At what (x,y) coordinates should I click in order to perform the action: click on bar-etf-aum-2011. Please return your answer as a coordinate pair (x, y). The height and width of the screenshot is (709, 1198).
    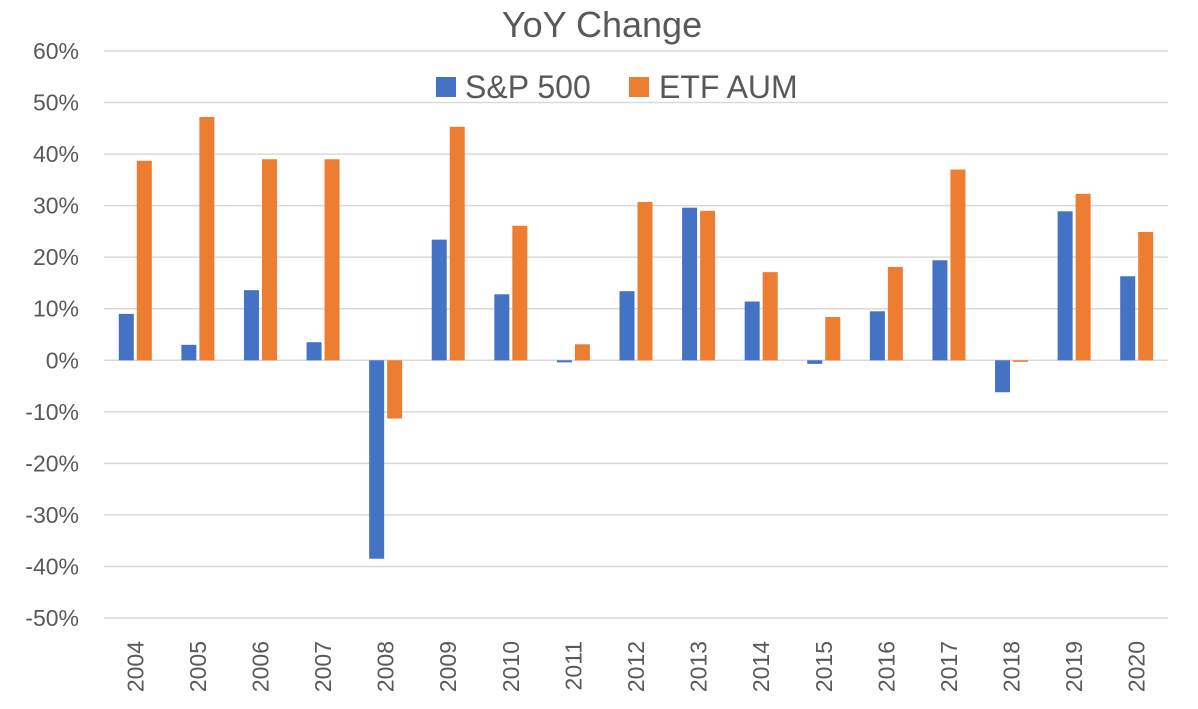
    Looking at the image, I should click on (582, 352).